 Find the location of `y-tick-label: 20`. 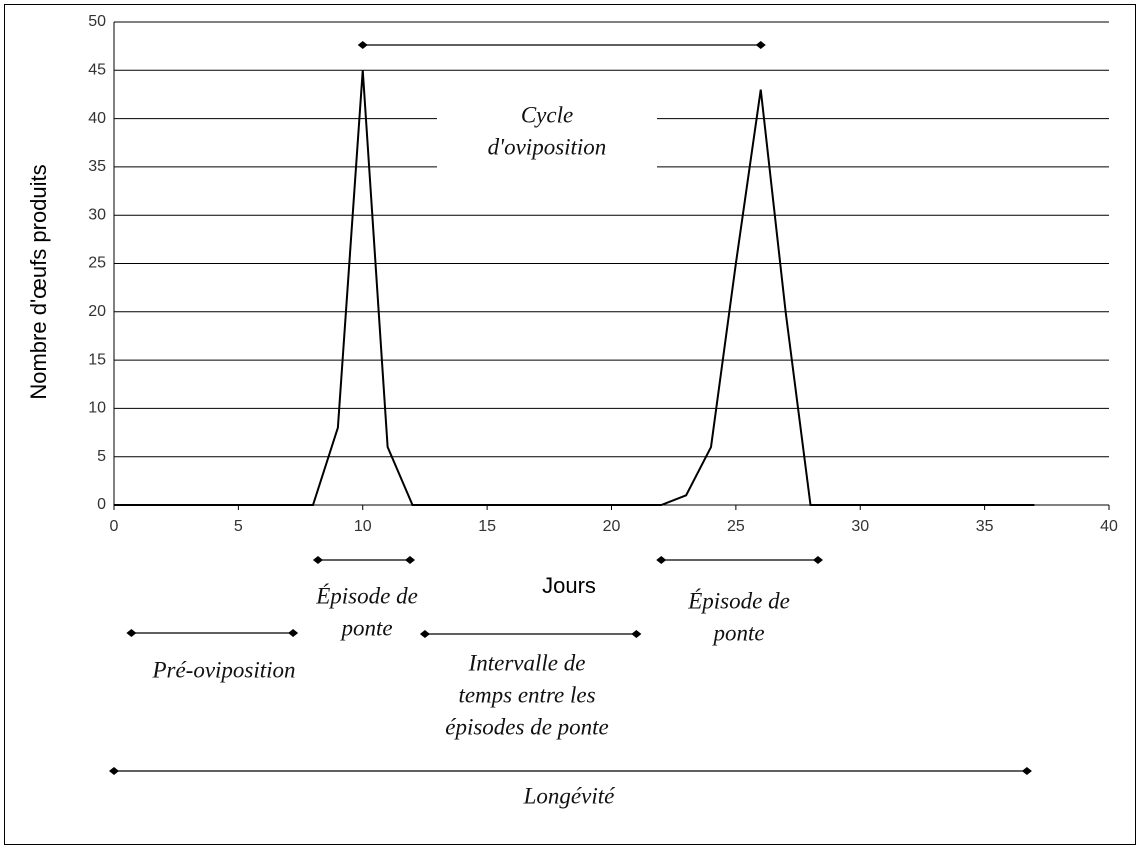

y-tick-label: 20 is located at coordinates (97, 311).